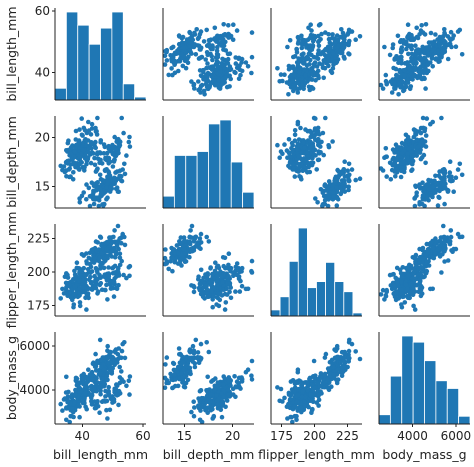  What do you see at coordinates (424, 454) in the screenshot?
I see `x-axis-title: body_mass_g` at bounding box center [424, 454].